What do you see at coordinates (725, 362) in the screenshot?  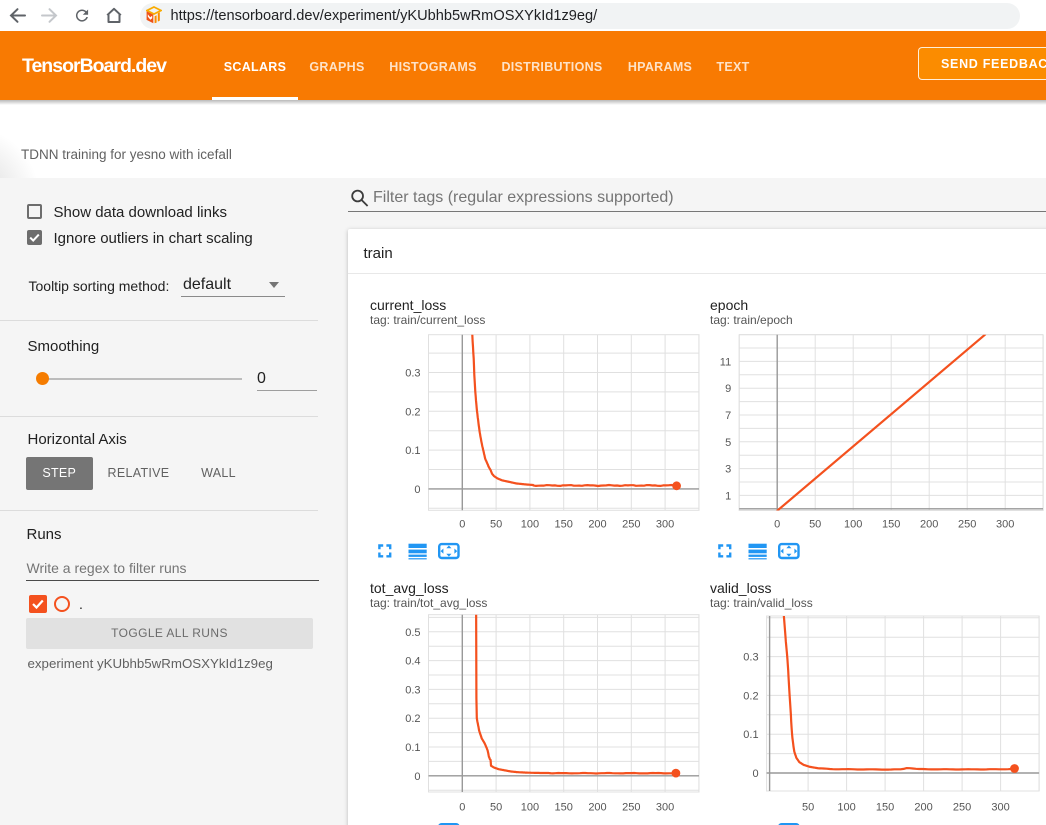 I see `svg-text: 11` at bounding box center [725, 362].